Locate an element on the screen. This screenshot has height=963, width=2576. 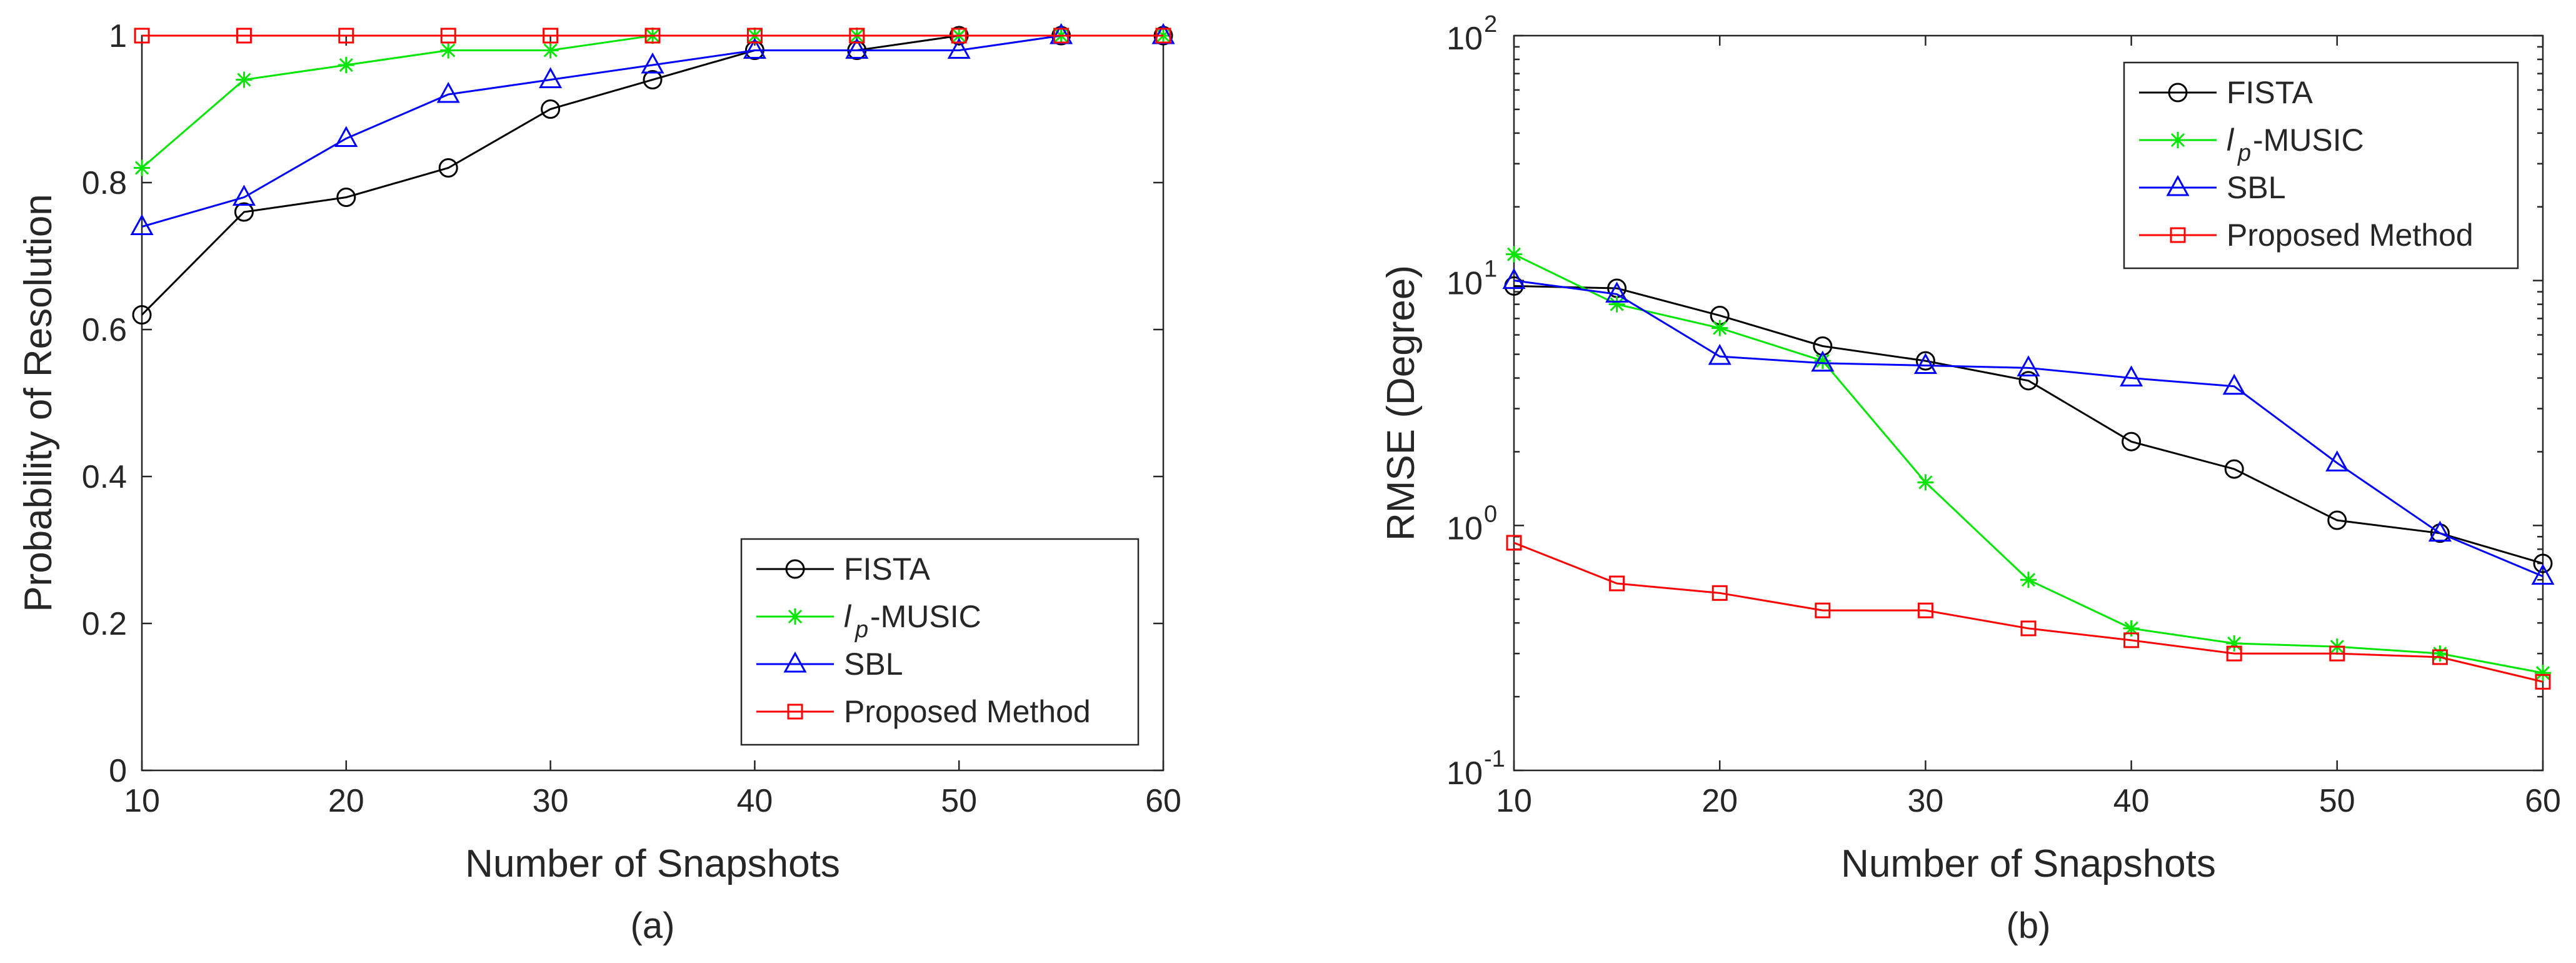
series-fista is located at coordinates (652, 175).